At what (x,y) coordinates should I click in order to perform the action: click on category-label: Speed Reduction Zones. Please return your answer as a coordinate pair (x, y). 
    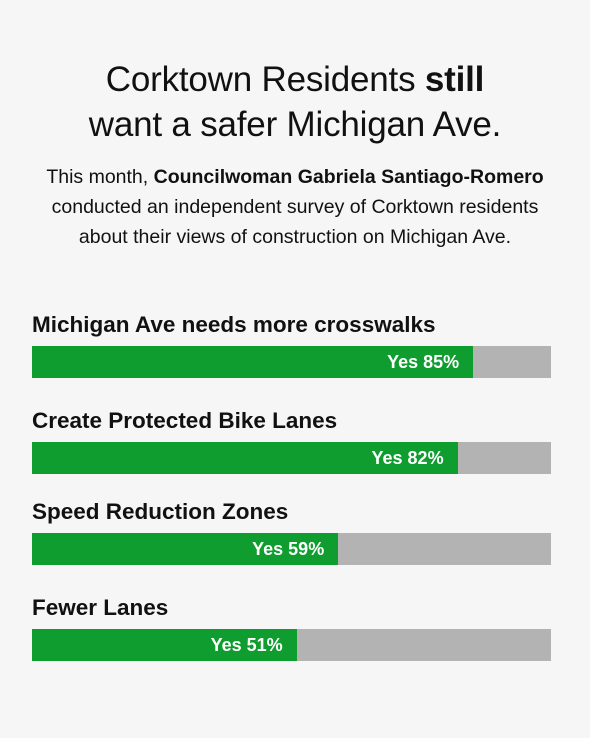
    Looking at the image, I should click on (160, 511).